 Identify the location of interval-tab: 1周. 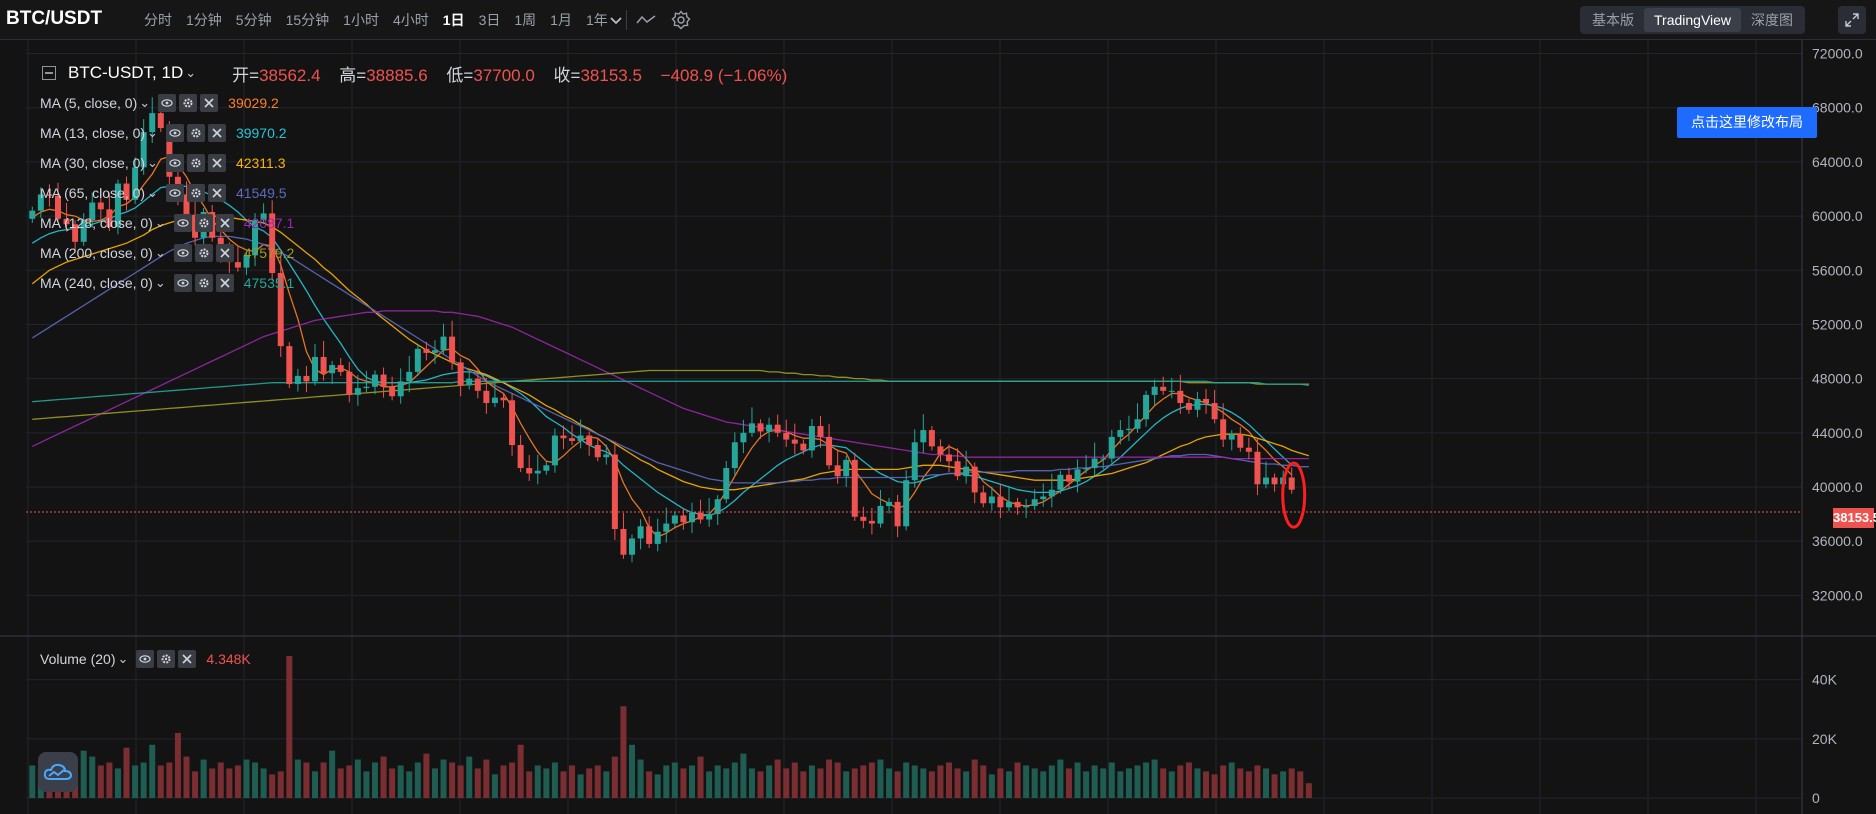
(525, 20).